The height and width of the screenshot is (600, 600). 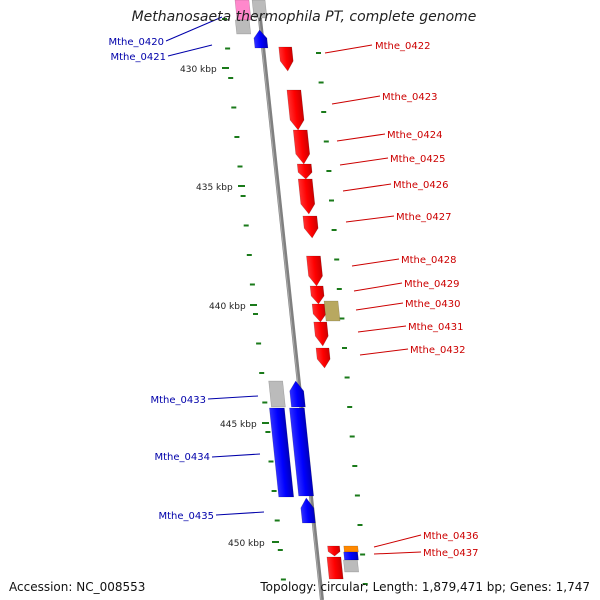 I want to click on gene-label: Mthe_0425, so click(x=418, y=159).